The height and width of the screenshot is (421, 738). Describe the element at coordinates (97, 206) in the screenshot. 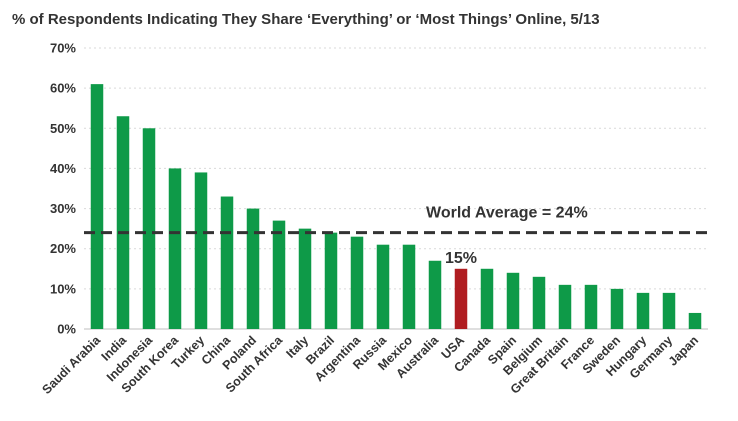

I see `bar-saudi-arabia` at that location.